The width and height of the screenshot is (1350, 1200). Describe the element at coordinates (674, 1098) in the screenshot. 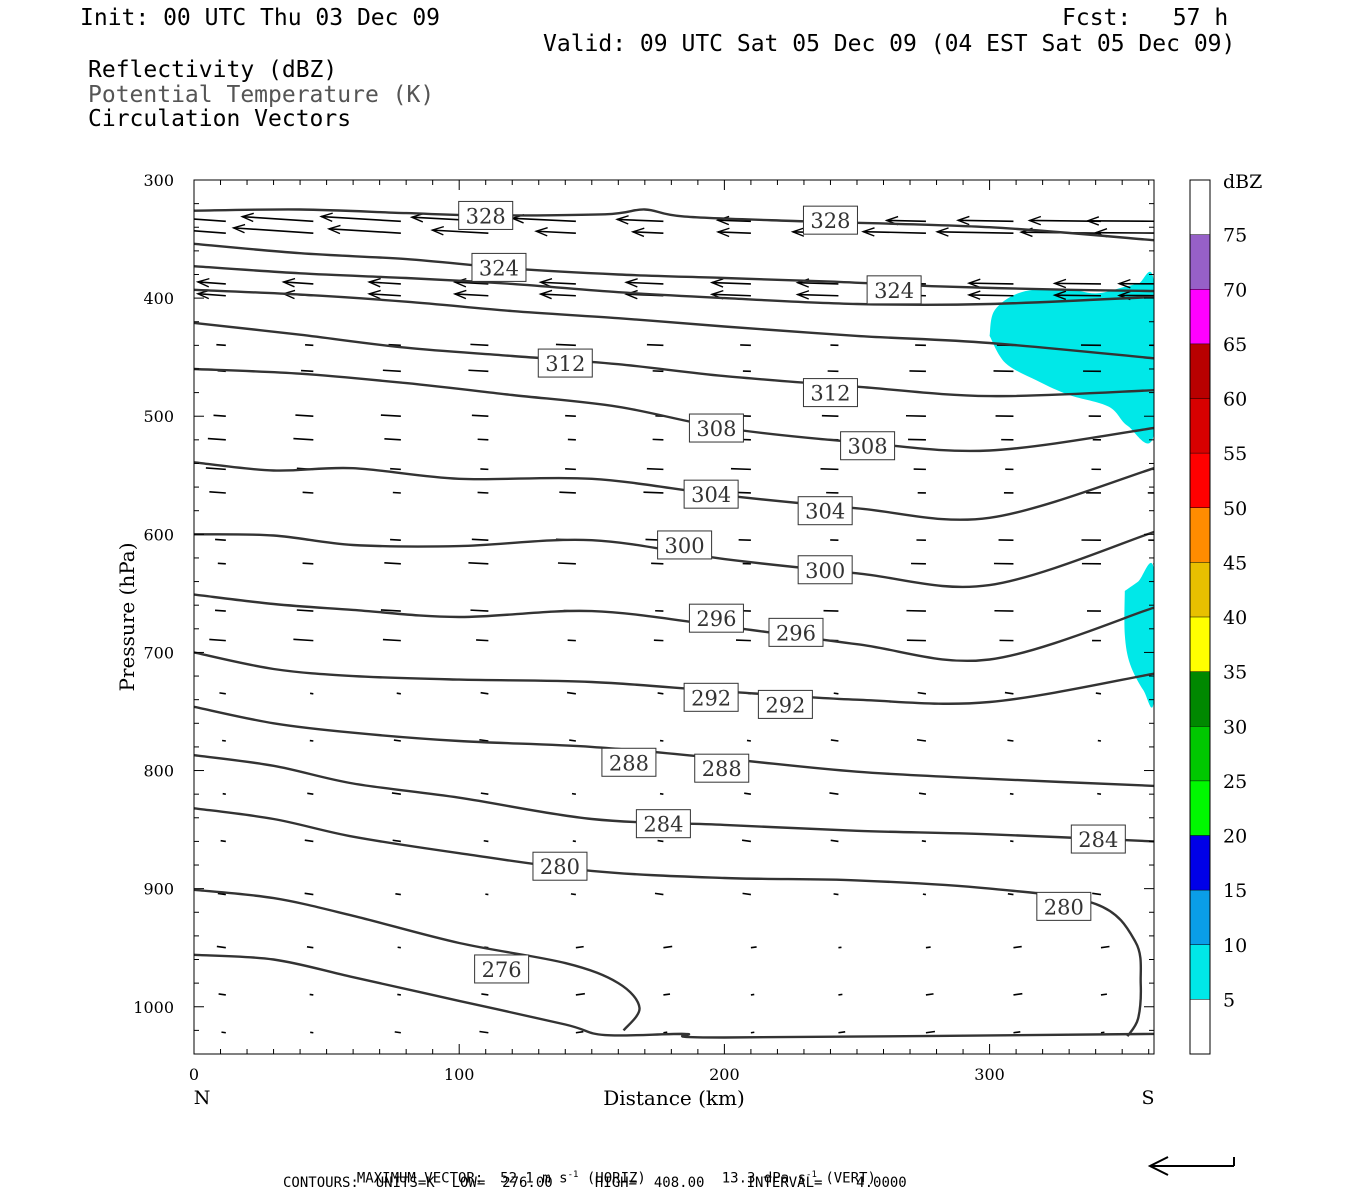

I see `x-axis-label: Distance (km)` at that location.